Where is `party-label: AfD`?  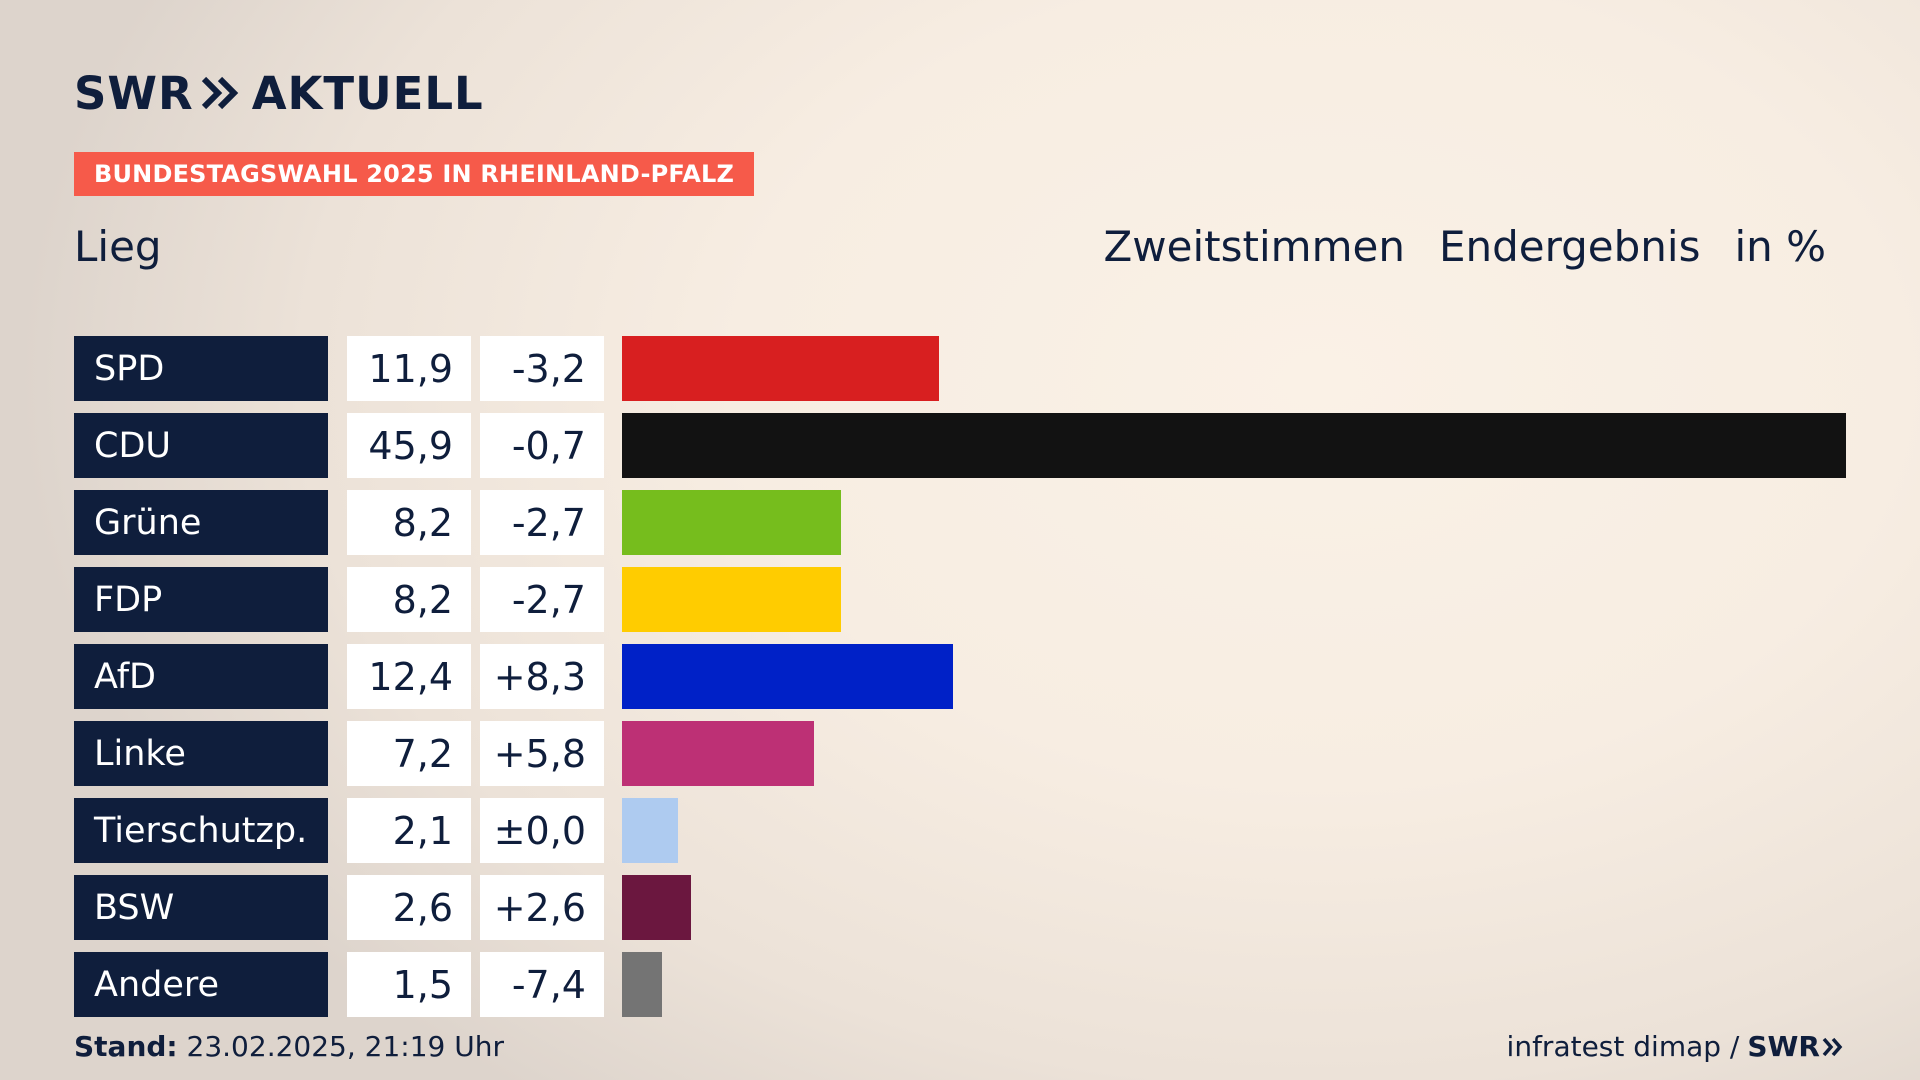 party-label: AfD is located at coordinates (201, 676).